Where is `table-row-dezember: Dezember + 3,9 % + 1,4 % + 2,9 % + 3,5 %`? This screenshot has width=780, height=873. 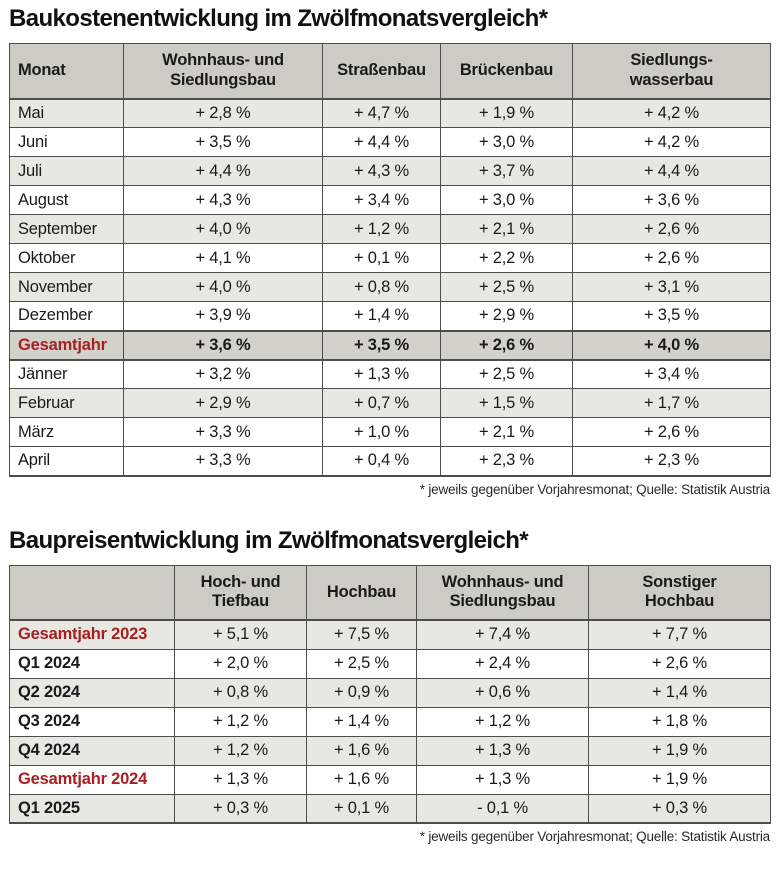 table-row-dezember: Dezember + 3,9 % + 1,4 % + 2,9 % + 3,5 % is located at coordinates (390, 316).